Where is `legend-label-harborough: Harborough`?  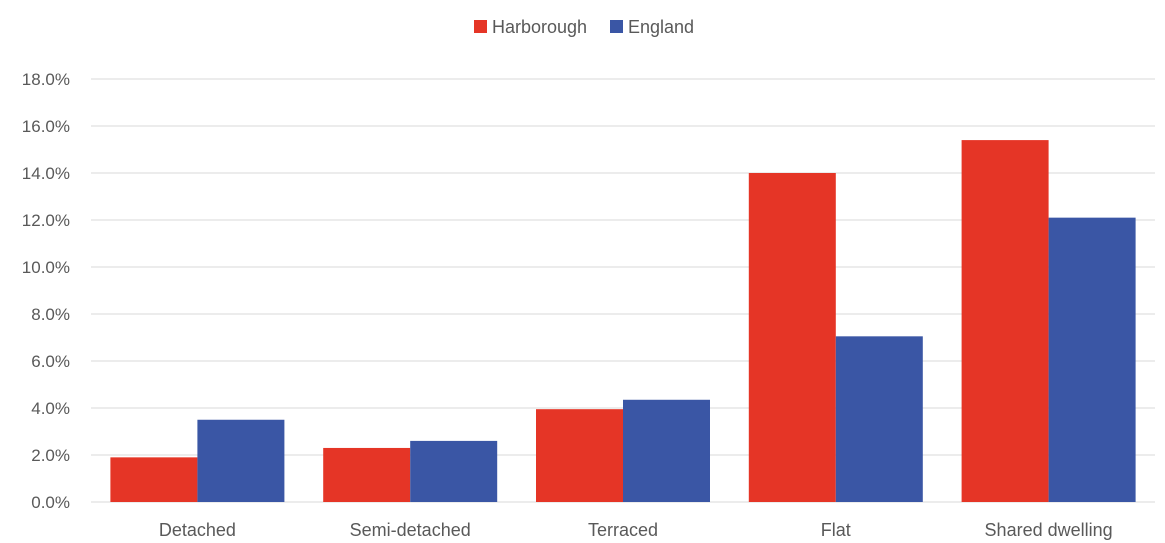 legend-label-harborough: Harborough is located at coordinates (539, 27).